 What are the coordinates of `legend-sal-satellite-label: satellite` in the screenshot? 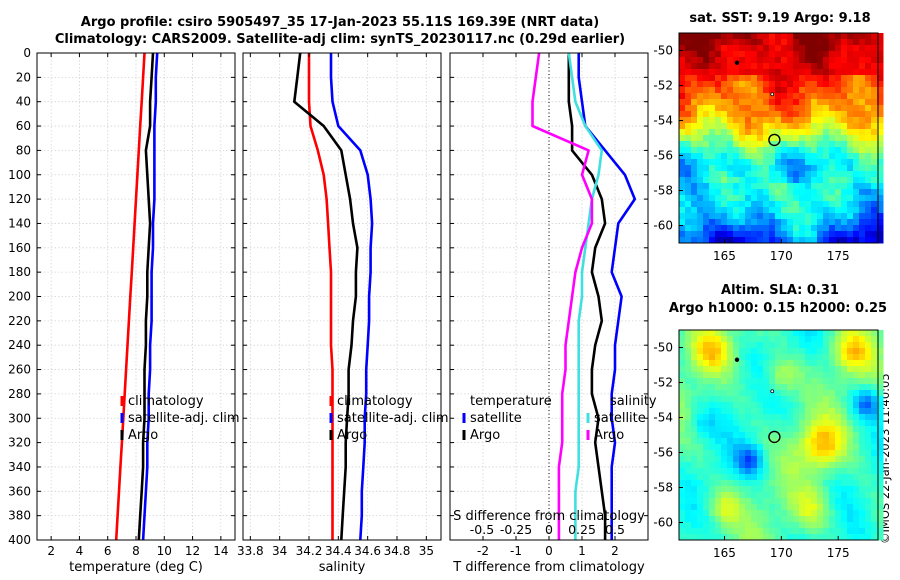 It's located at (620, 418).